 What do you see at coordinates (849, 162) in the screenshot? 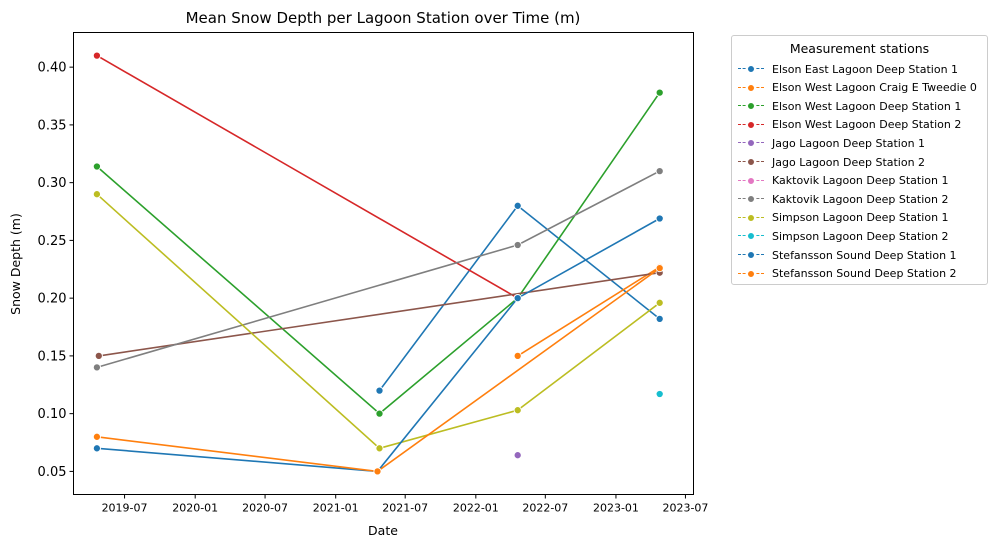
I see `legend-label: Jago Lagoon Deep Station 2` at bounding box center [849, 162].